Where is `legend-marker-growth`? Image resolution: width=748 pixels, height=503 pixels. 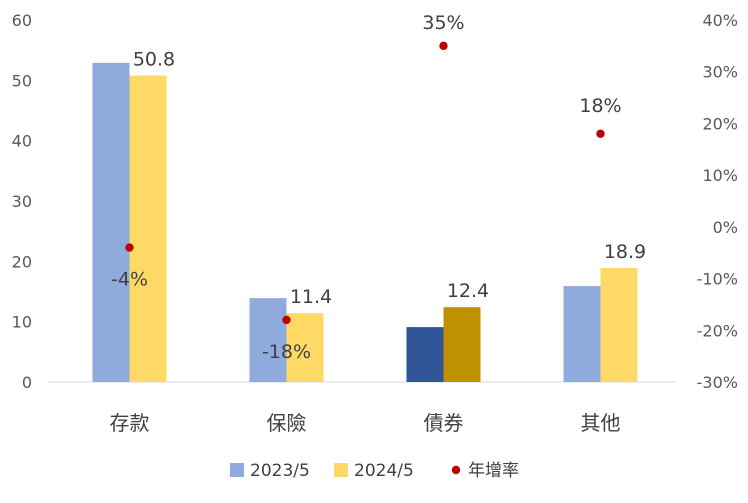
legend-marker-growth is located at coordinates (456, 470).